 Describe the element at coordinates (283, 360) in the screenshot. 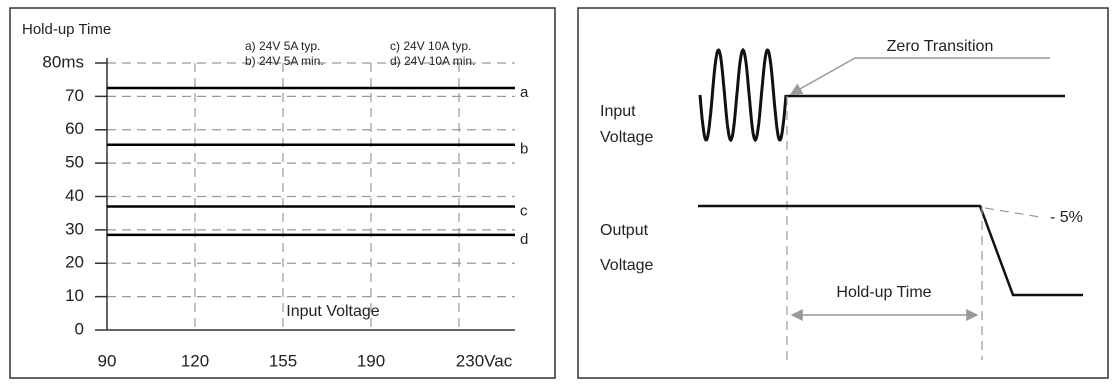

I see `x-tick-label: 155` at that location.